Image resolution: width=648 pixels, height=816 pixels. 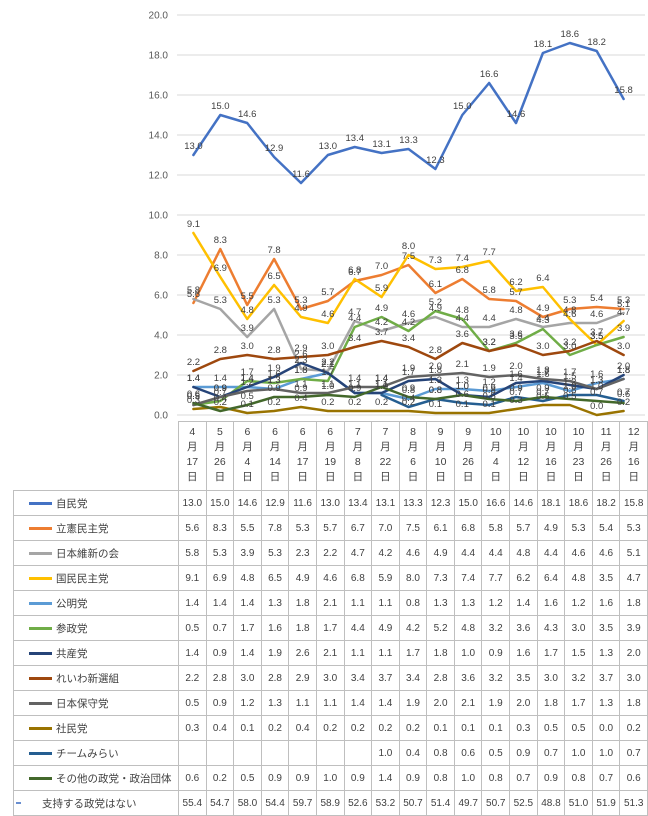 What do you see at coordinates (303, 678) in the screenshot?
I see `value-cell: 2.9` at bounding box center [303, 678].